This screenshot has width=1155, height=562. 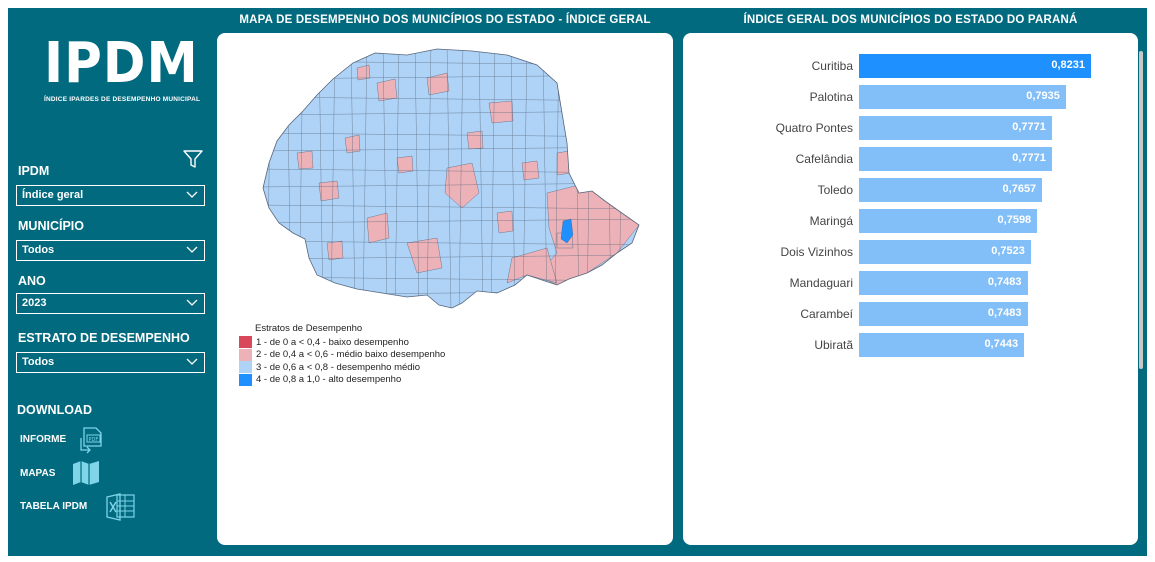 I want to click on pdf-icon: PDF, so click(x=90, y=440).